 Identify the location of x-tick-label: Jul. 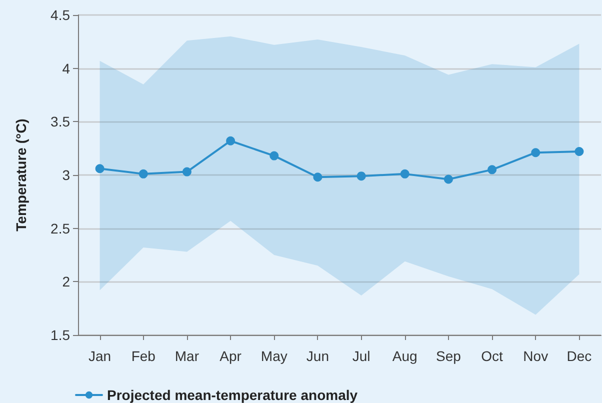
(361, 356).